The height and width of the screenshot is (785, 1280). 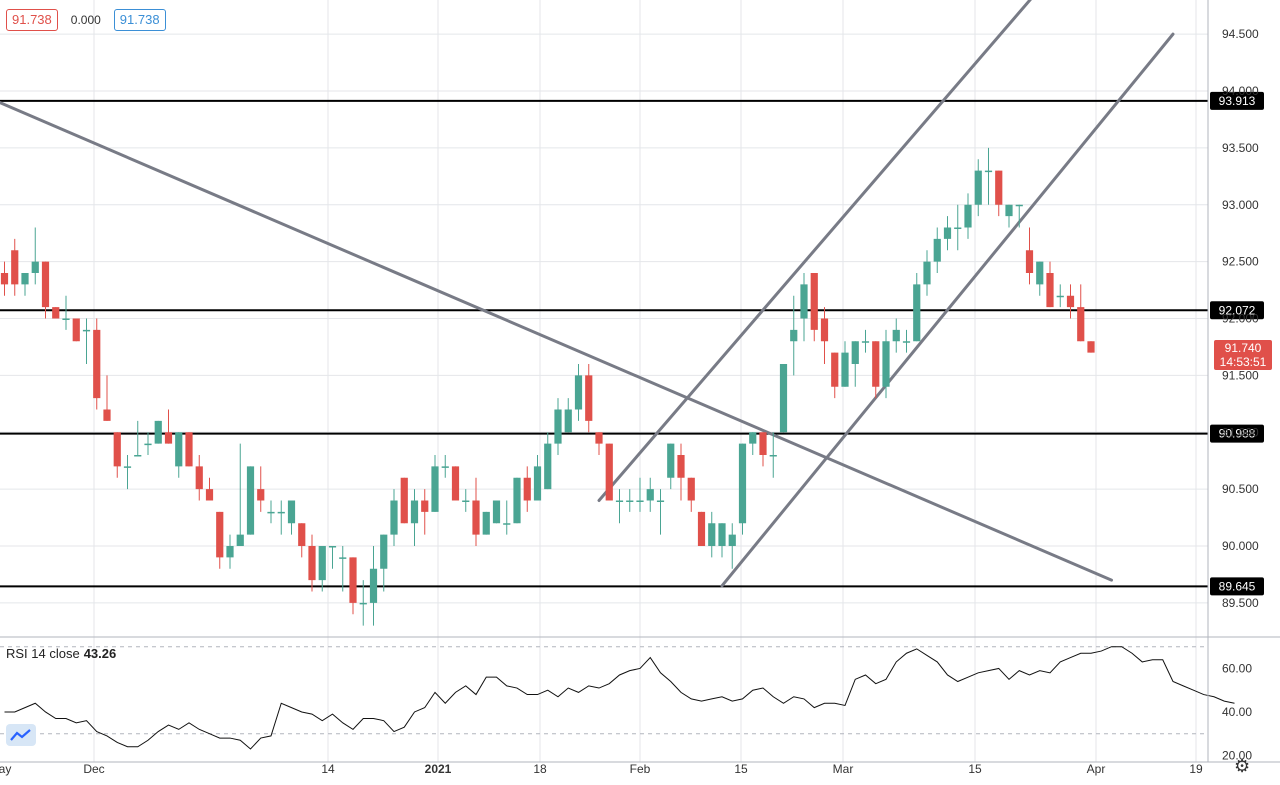 I want to click on price-tick-label: 91.000, so click(x=1240, y=432).